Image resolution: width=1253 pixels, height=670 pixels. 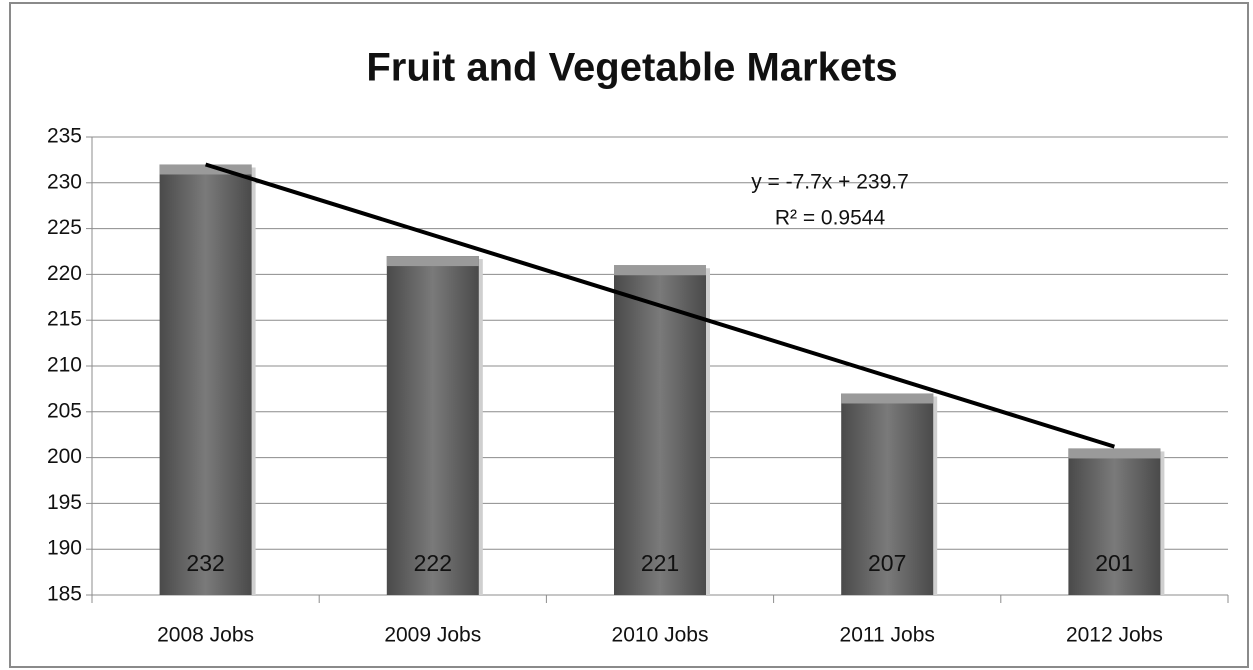 I want to click on y-tick-label: 195, so click(x=64, y=502).